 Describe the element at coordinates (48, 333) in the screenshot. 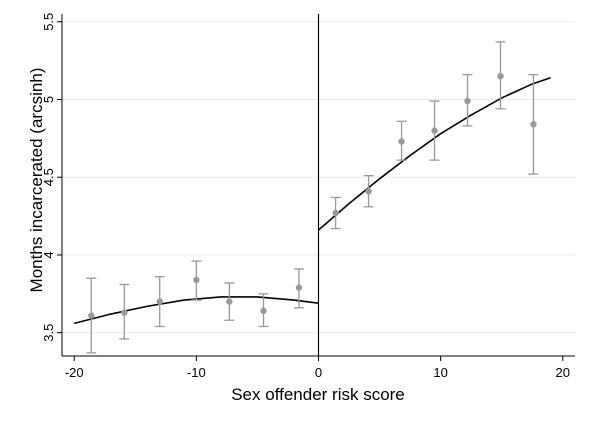

I see `y-tick-label: 3.5` at that location.